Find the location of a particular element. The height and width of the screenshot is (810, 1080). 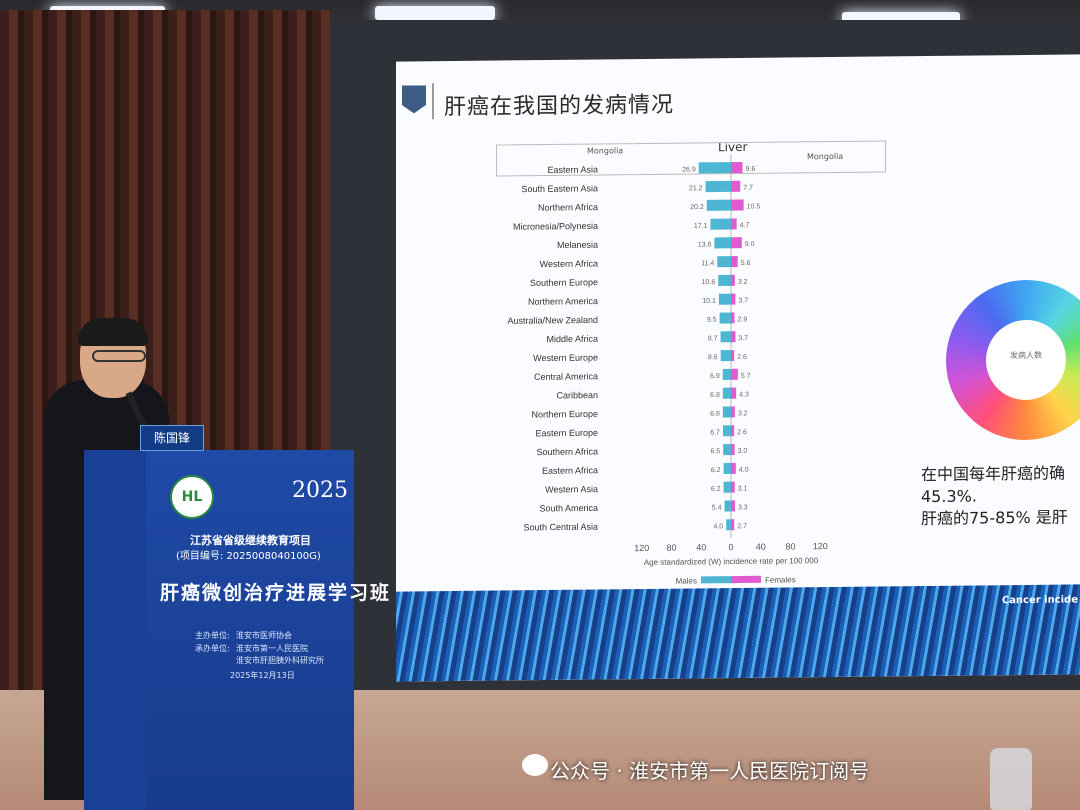

project-code: (项目编号: 2025008040100G) is located at coordinates (248, 556).